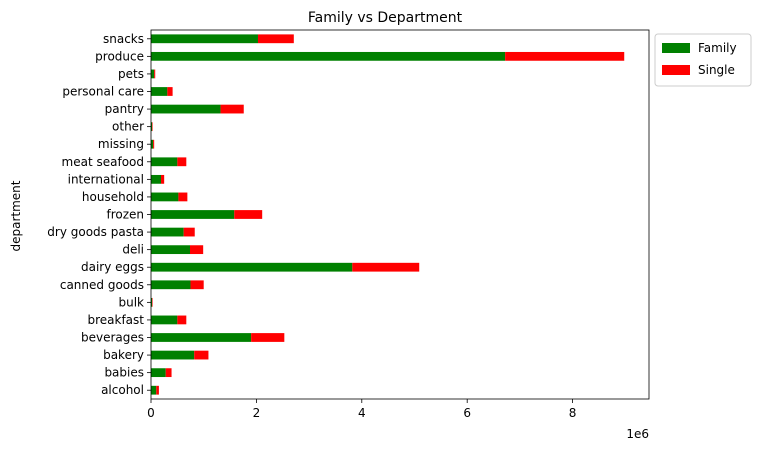  I want to click on y-tick-label: bakery, so click(123, 355).